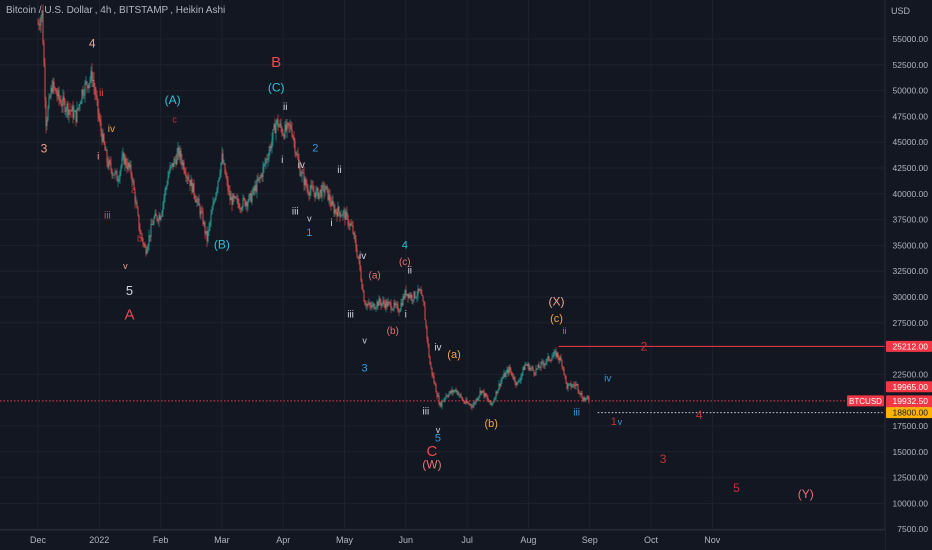 Image resolution: width=932 pixels, height=550 pixels. Describe the element at coordinates (161, 540) in the screenshot. I see `time-tick-label: Feb` at that location.